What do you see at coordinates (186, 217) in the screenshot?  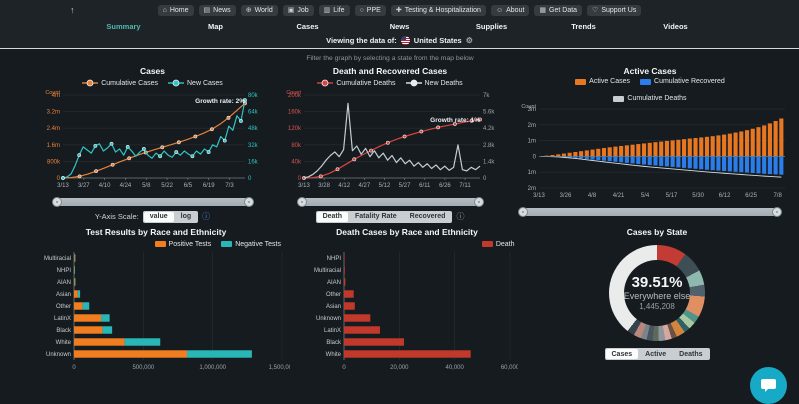 I see `scale-option-log: log` at bounding box center [186, 217].